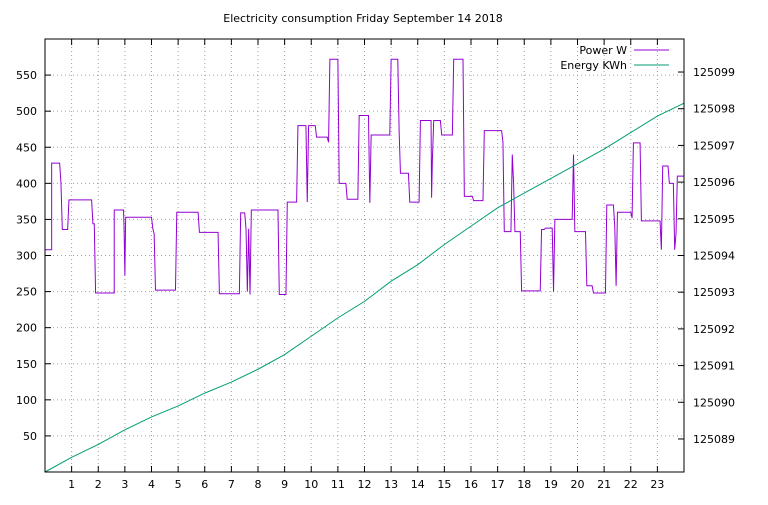 This screenshot has height=505, width=768. What do you see at coordinates (714, 182) in the screenshot?
I see `y2-tick-label: 125096` at bounding box center [714, 182].